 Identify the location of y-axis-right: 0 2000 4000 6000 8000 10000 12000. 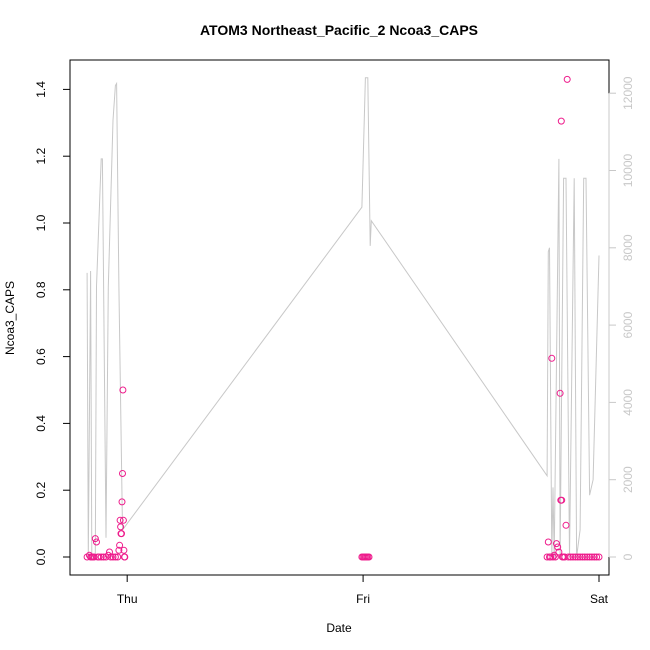
(621, 318).